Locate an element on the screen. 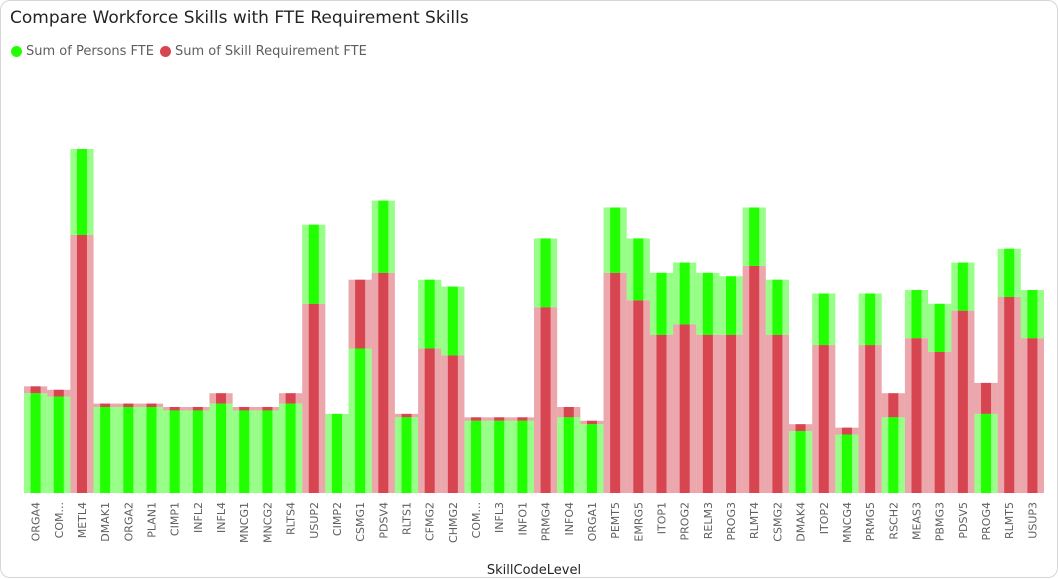  x-tick-label: PDSV4 is located at coordinates (383, 520).